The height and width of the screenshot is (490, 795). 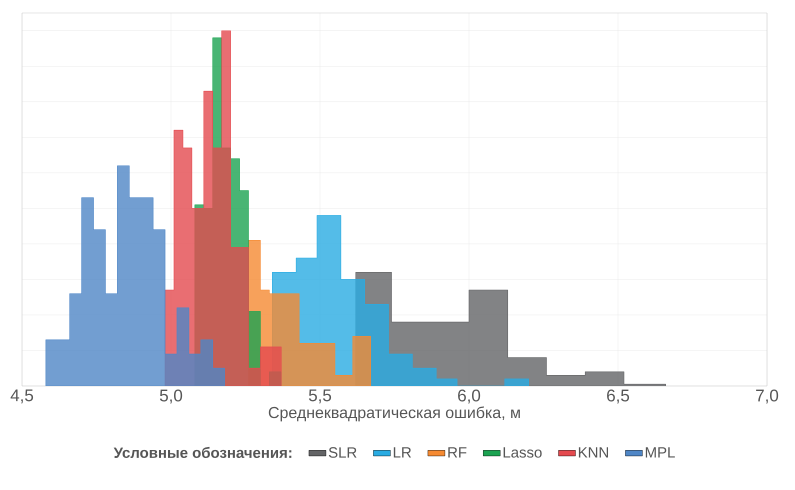 I want to click on legend-label: Lasso, so click(x=523, y=452).